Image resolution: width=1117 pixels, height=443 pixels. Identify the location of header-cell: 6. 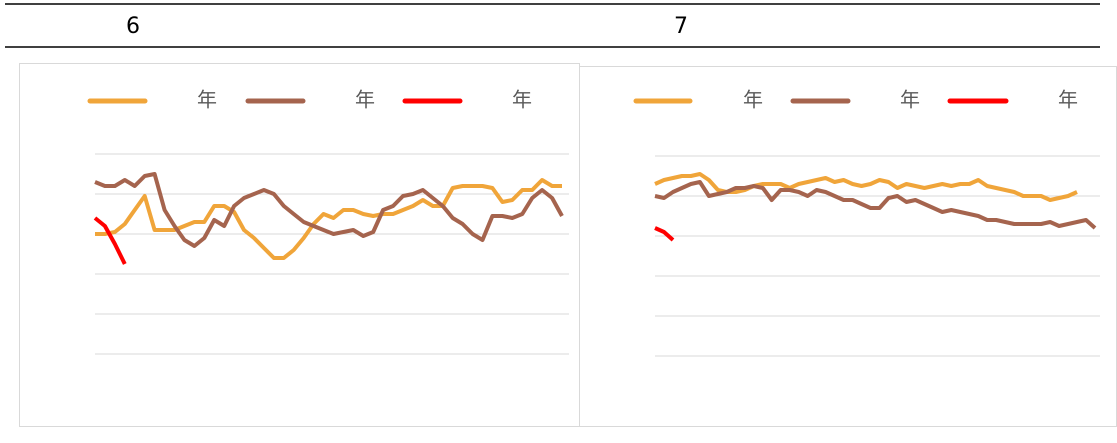
(133, 26).